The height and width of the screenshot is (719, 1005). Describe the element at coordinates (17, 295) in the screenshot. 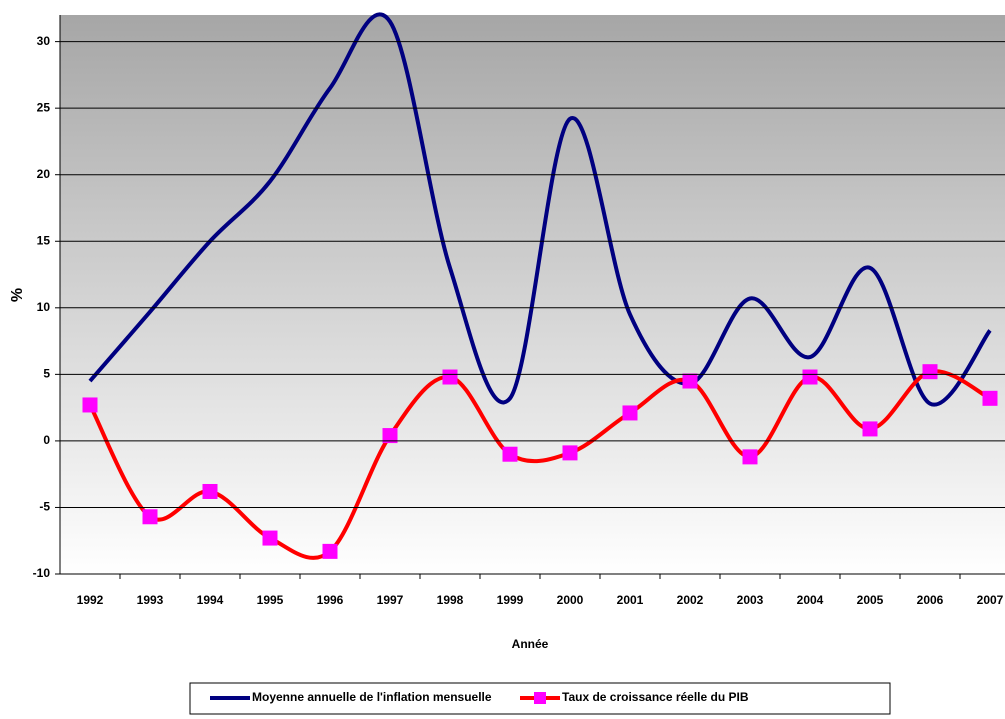

I see `y-axis-label: %` at that location.